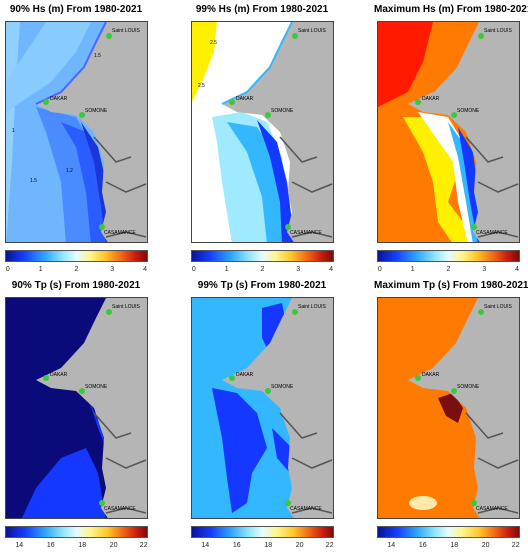 The width and height of the screenshot is (528, 552). I want to click on tp-90-map: Saint LOUIS DAKAR SOMONE CASAMANCE, so click(76, 408).